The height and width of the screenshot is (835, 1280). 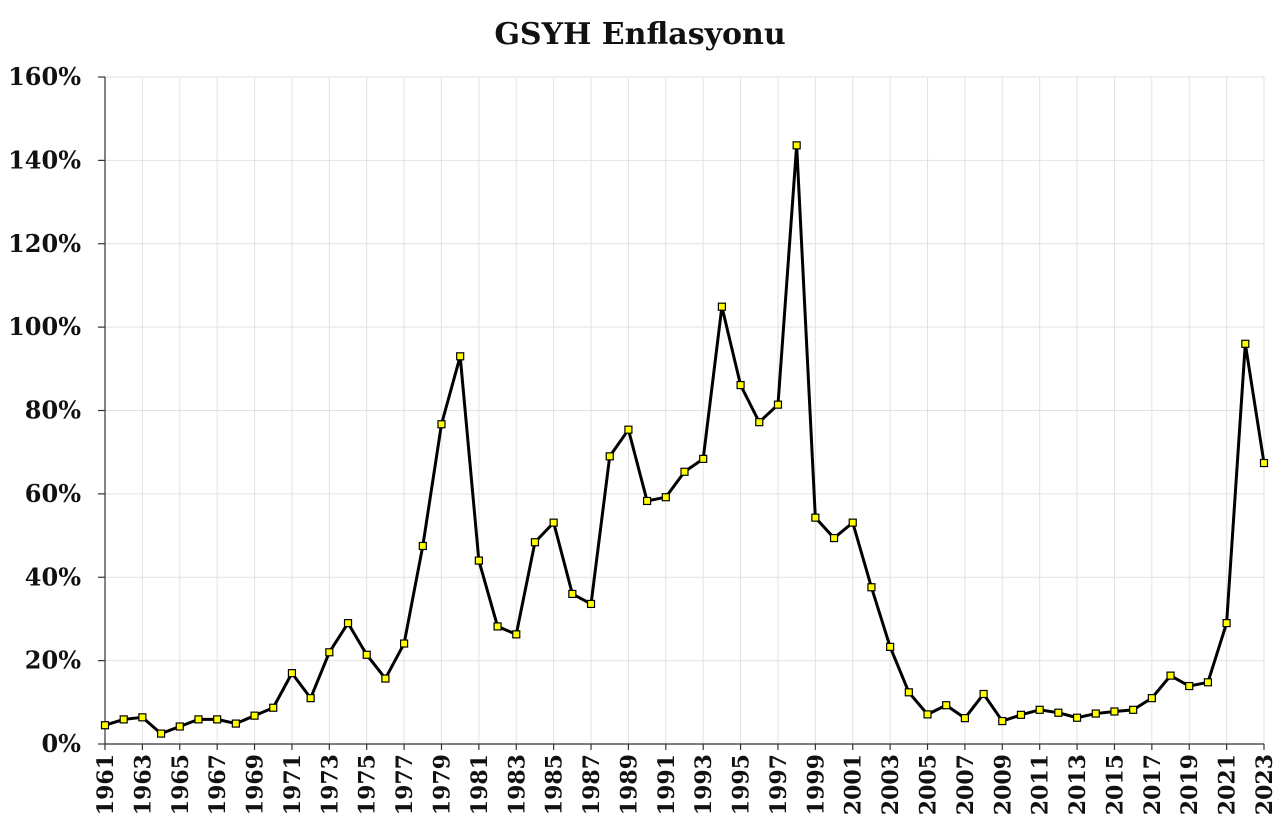 What do you see at coordinates (1228, 784) in the screenshot?
I see `x-tick-label: 2021` at bounding box center [1228, 784].